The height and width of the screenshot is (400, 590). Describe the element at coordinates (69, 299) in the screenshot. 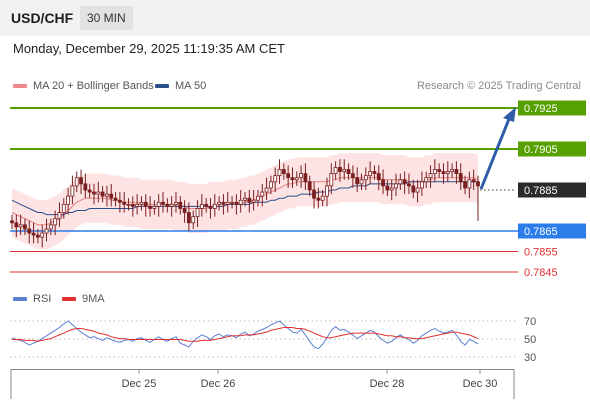

I see `9ma-swatch` at that location.